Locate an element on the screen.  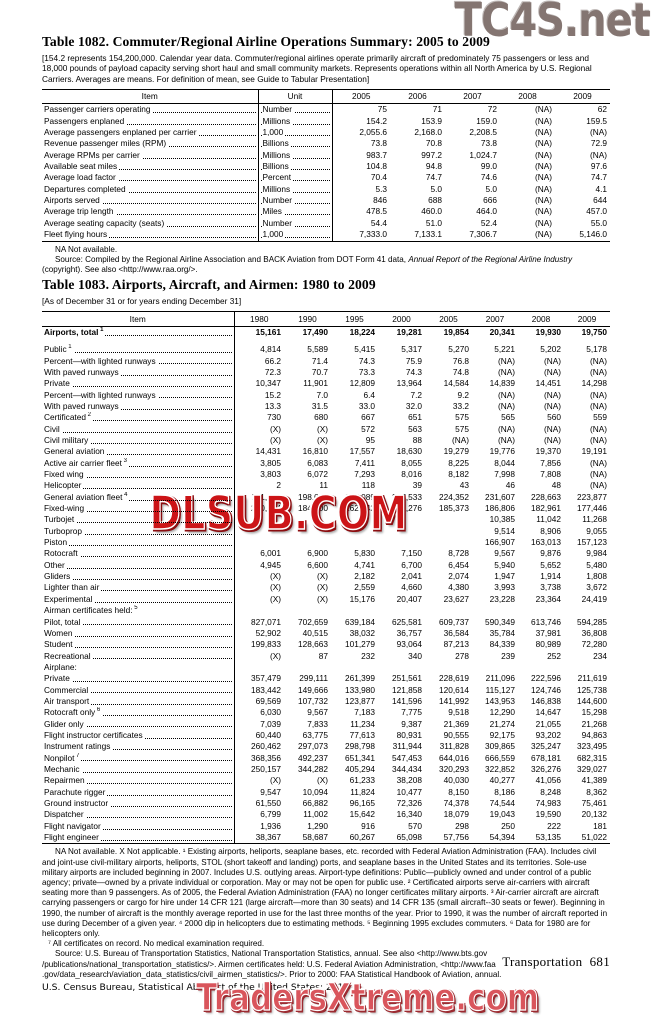
table-cell: 73.3 is located at coordinates (366, 371).